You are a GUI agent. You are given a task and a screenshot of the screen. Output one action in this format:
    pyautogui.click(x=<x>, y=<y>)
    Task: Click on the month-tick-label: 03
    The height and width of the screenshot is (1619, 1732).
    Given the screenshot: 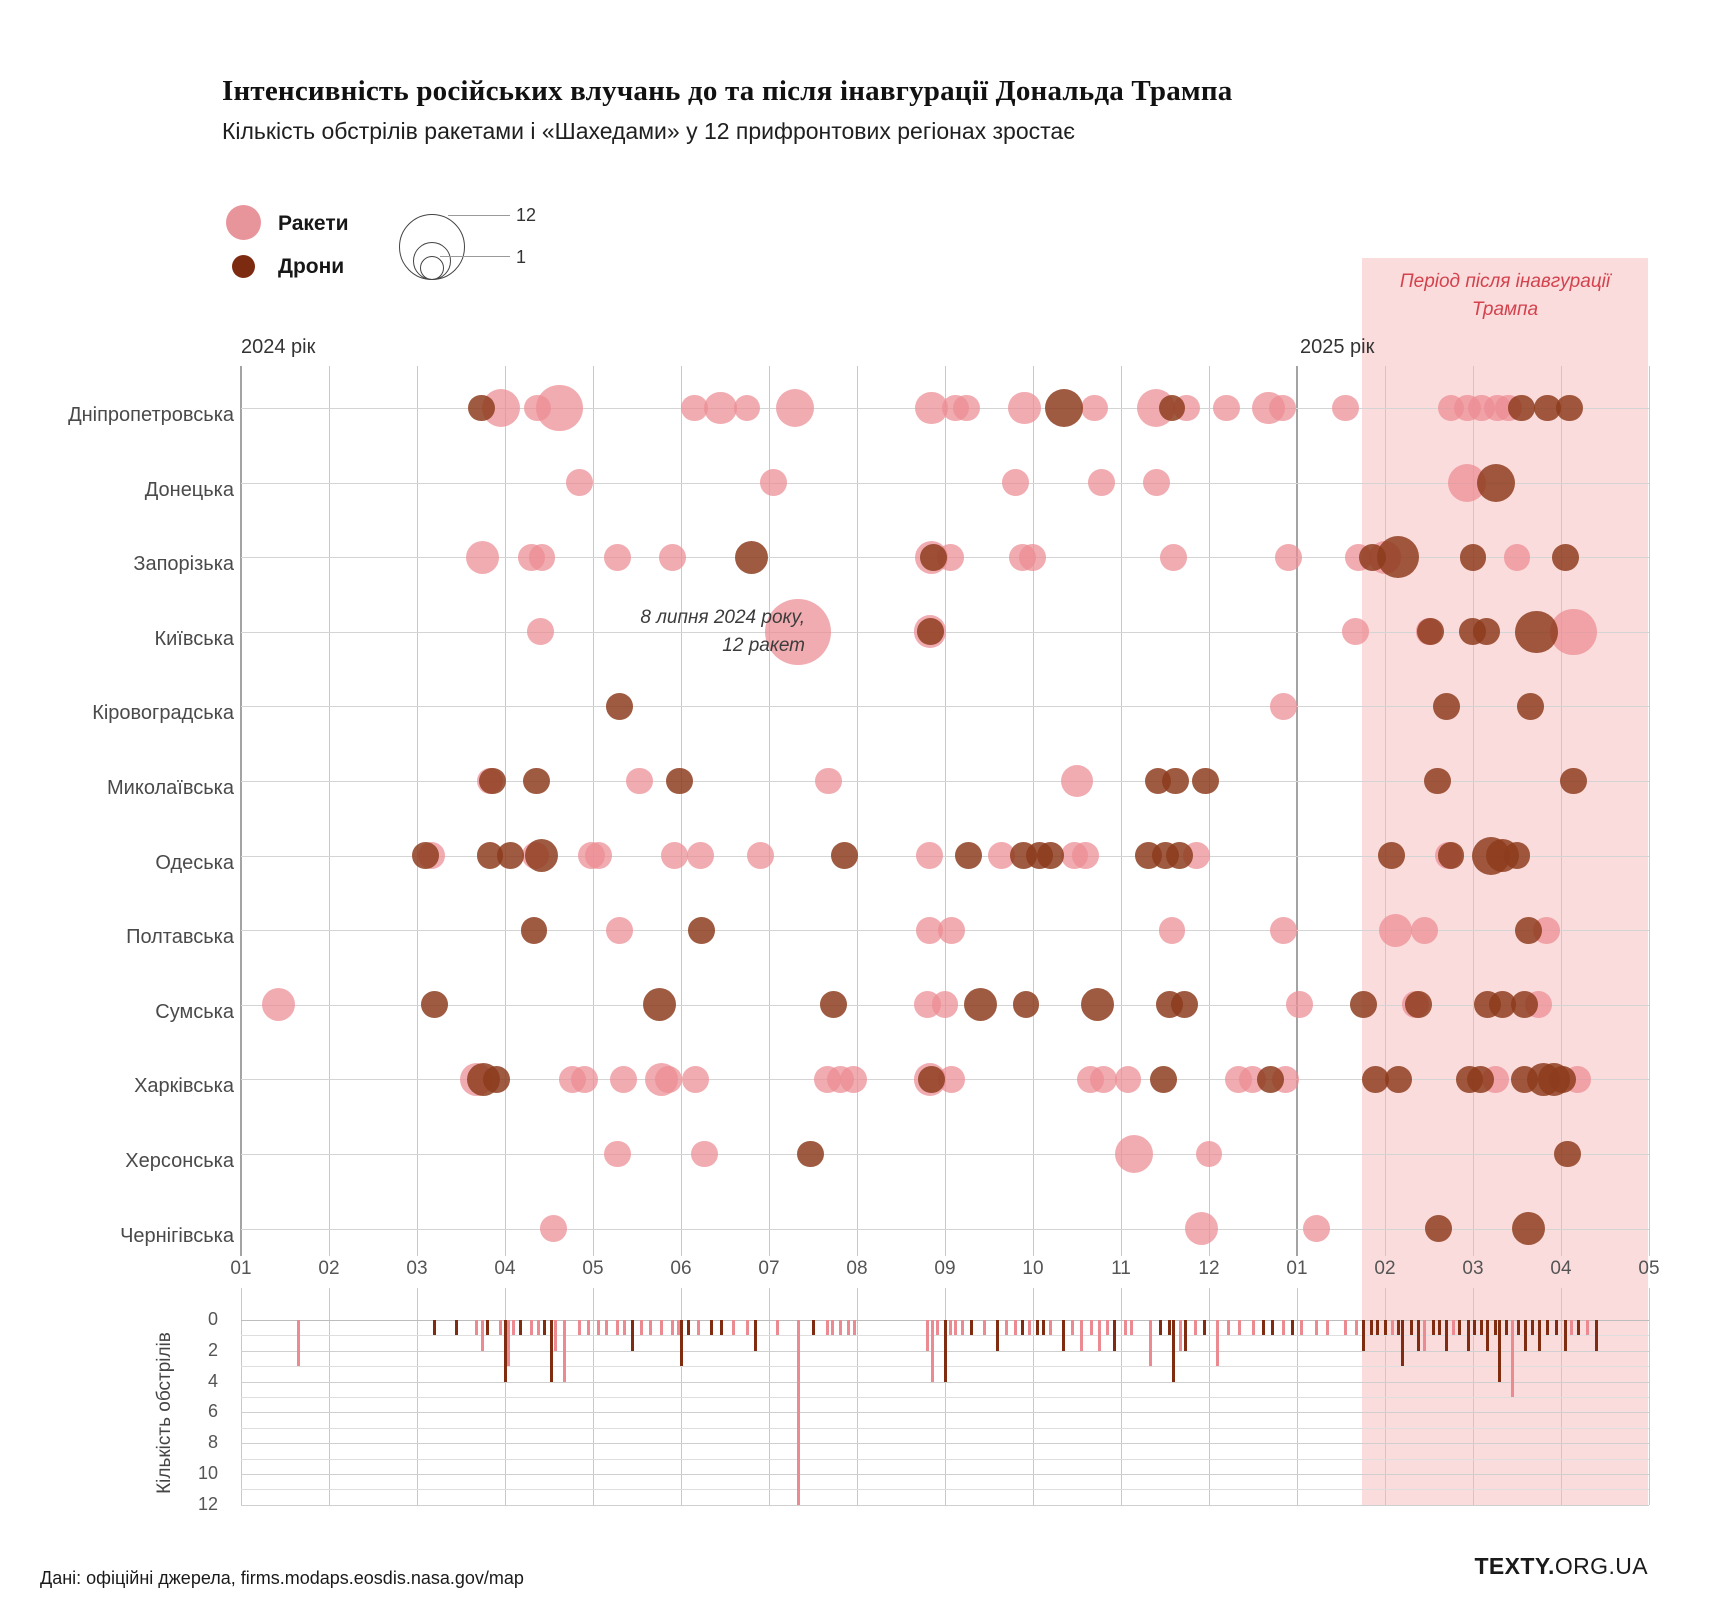 What is the action you would take?
    pyautogui.click(x=417, y=1268)
    